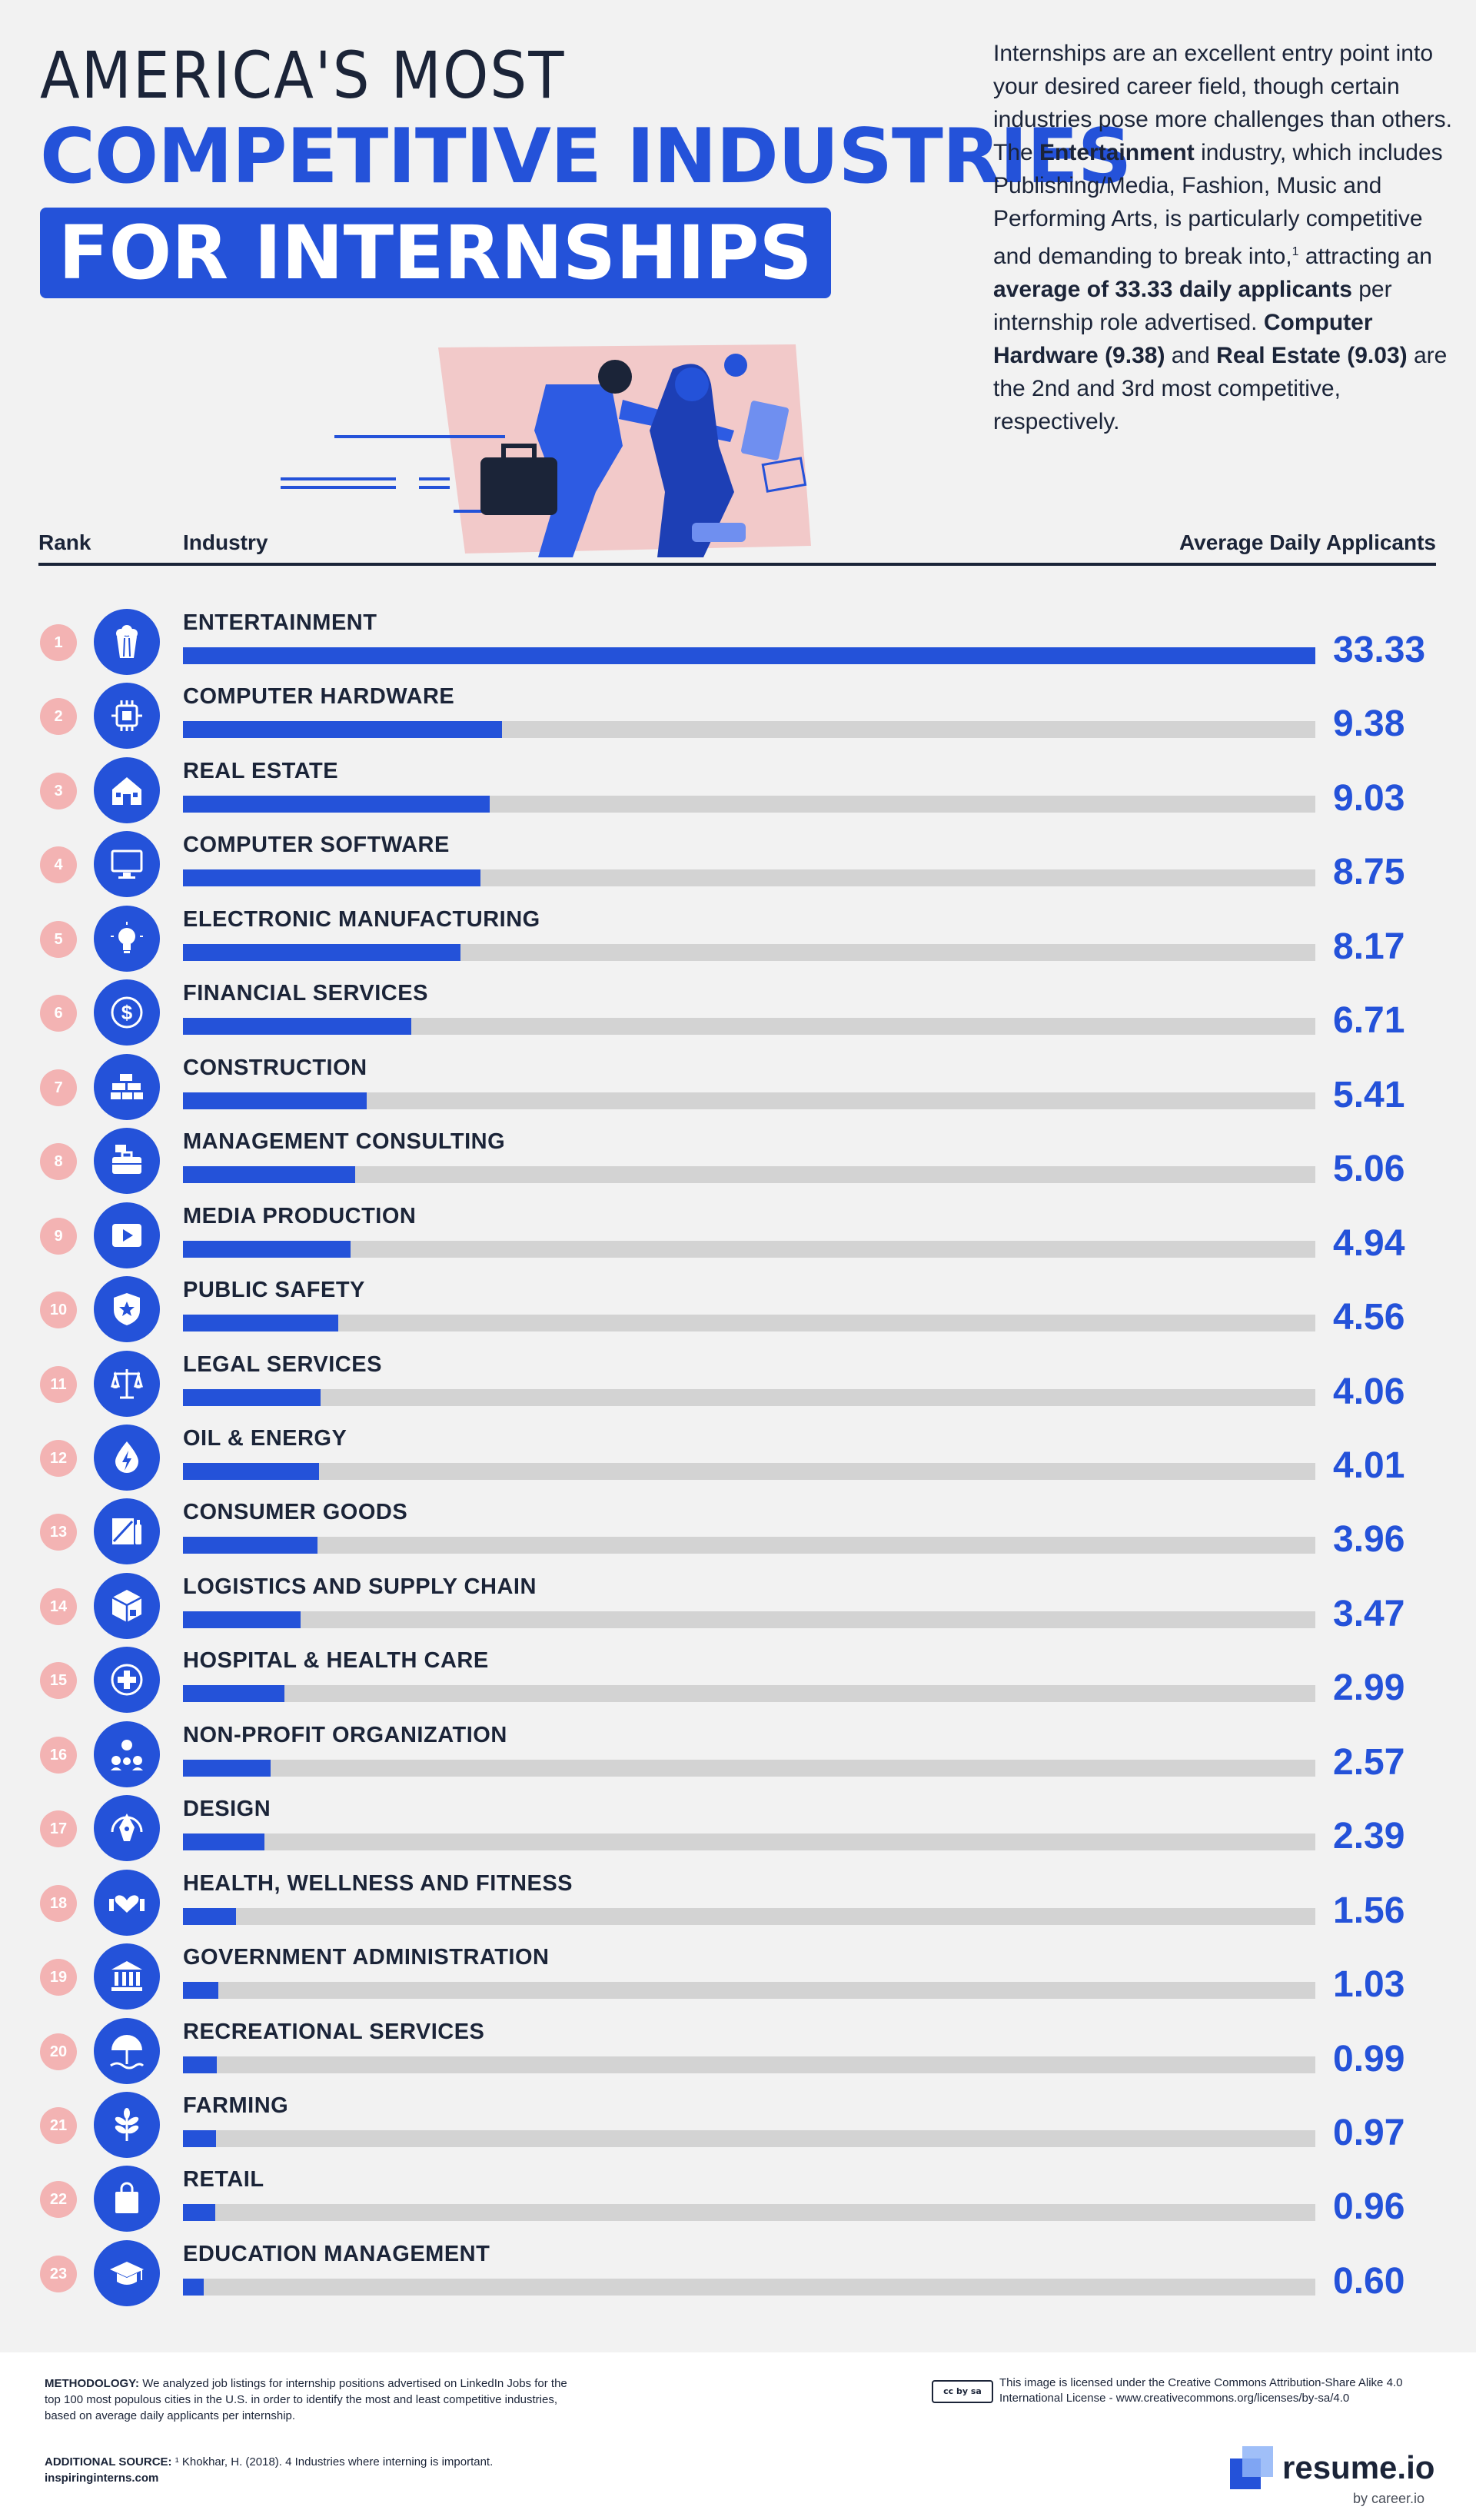  What do you see at coordinates (58, 939) in the screenshot?
I see `rank-badge: 5` at bounding box center [58, 939].